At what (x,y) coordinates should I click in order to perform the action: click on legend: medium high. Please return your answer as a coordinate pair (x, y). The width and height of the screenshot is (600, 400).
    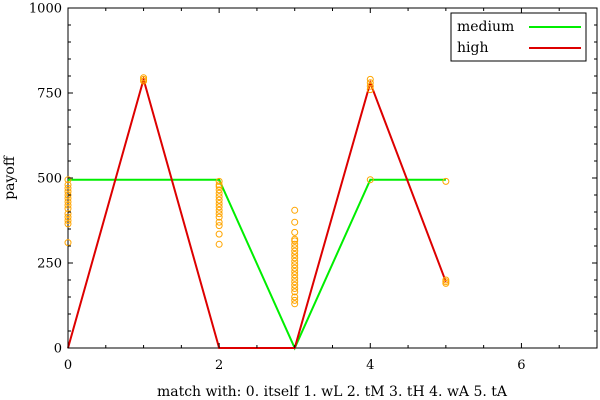
    Looking at the image, I should click on (518, 37).